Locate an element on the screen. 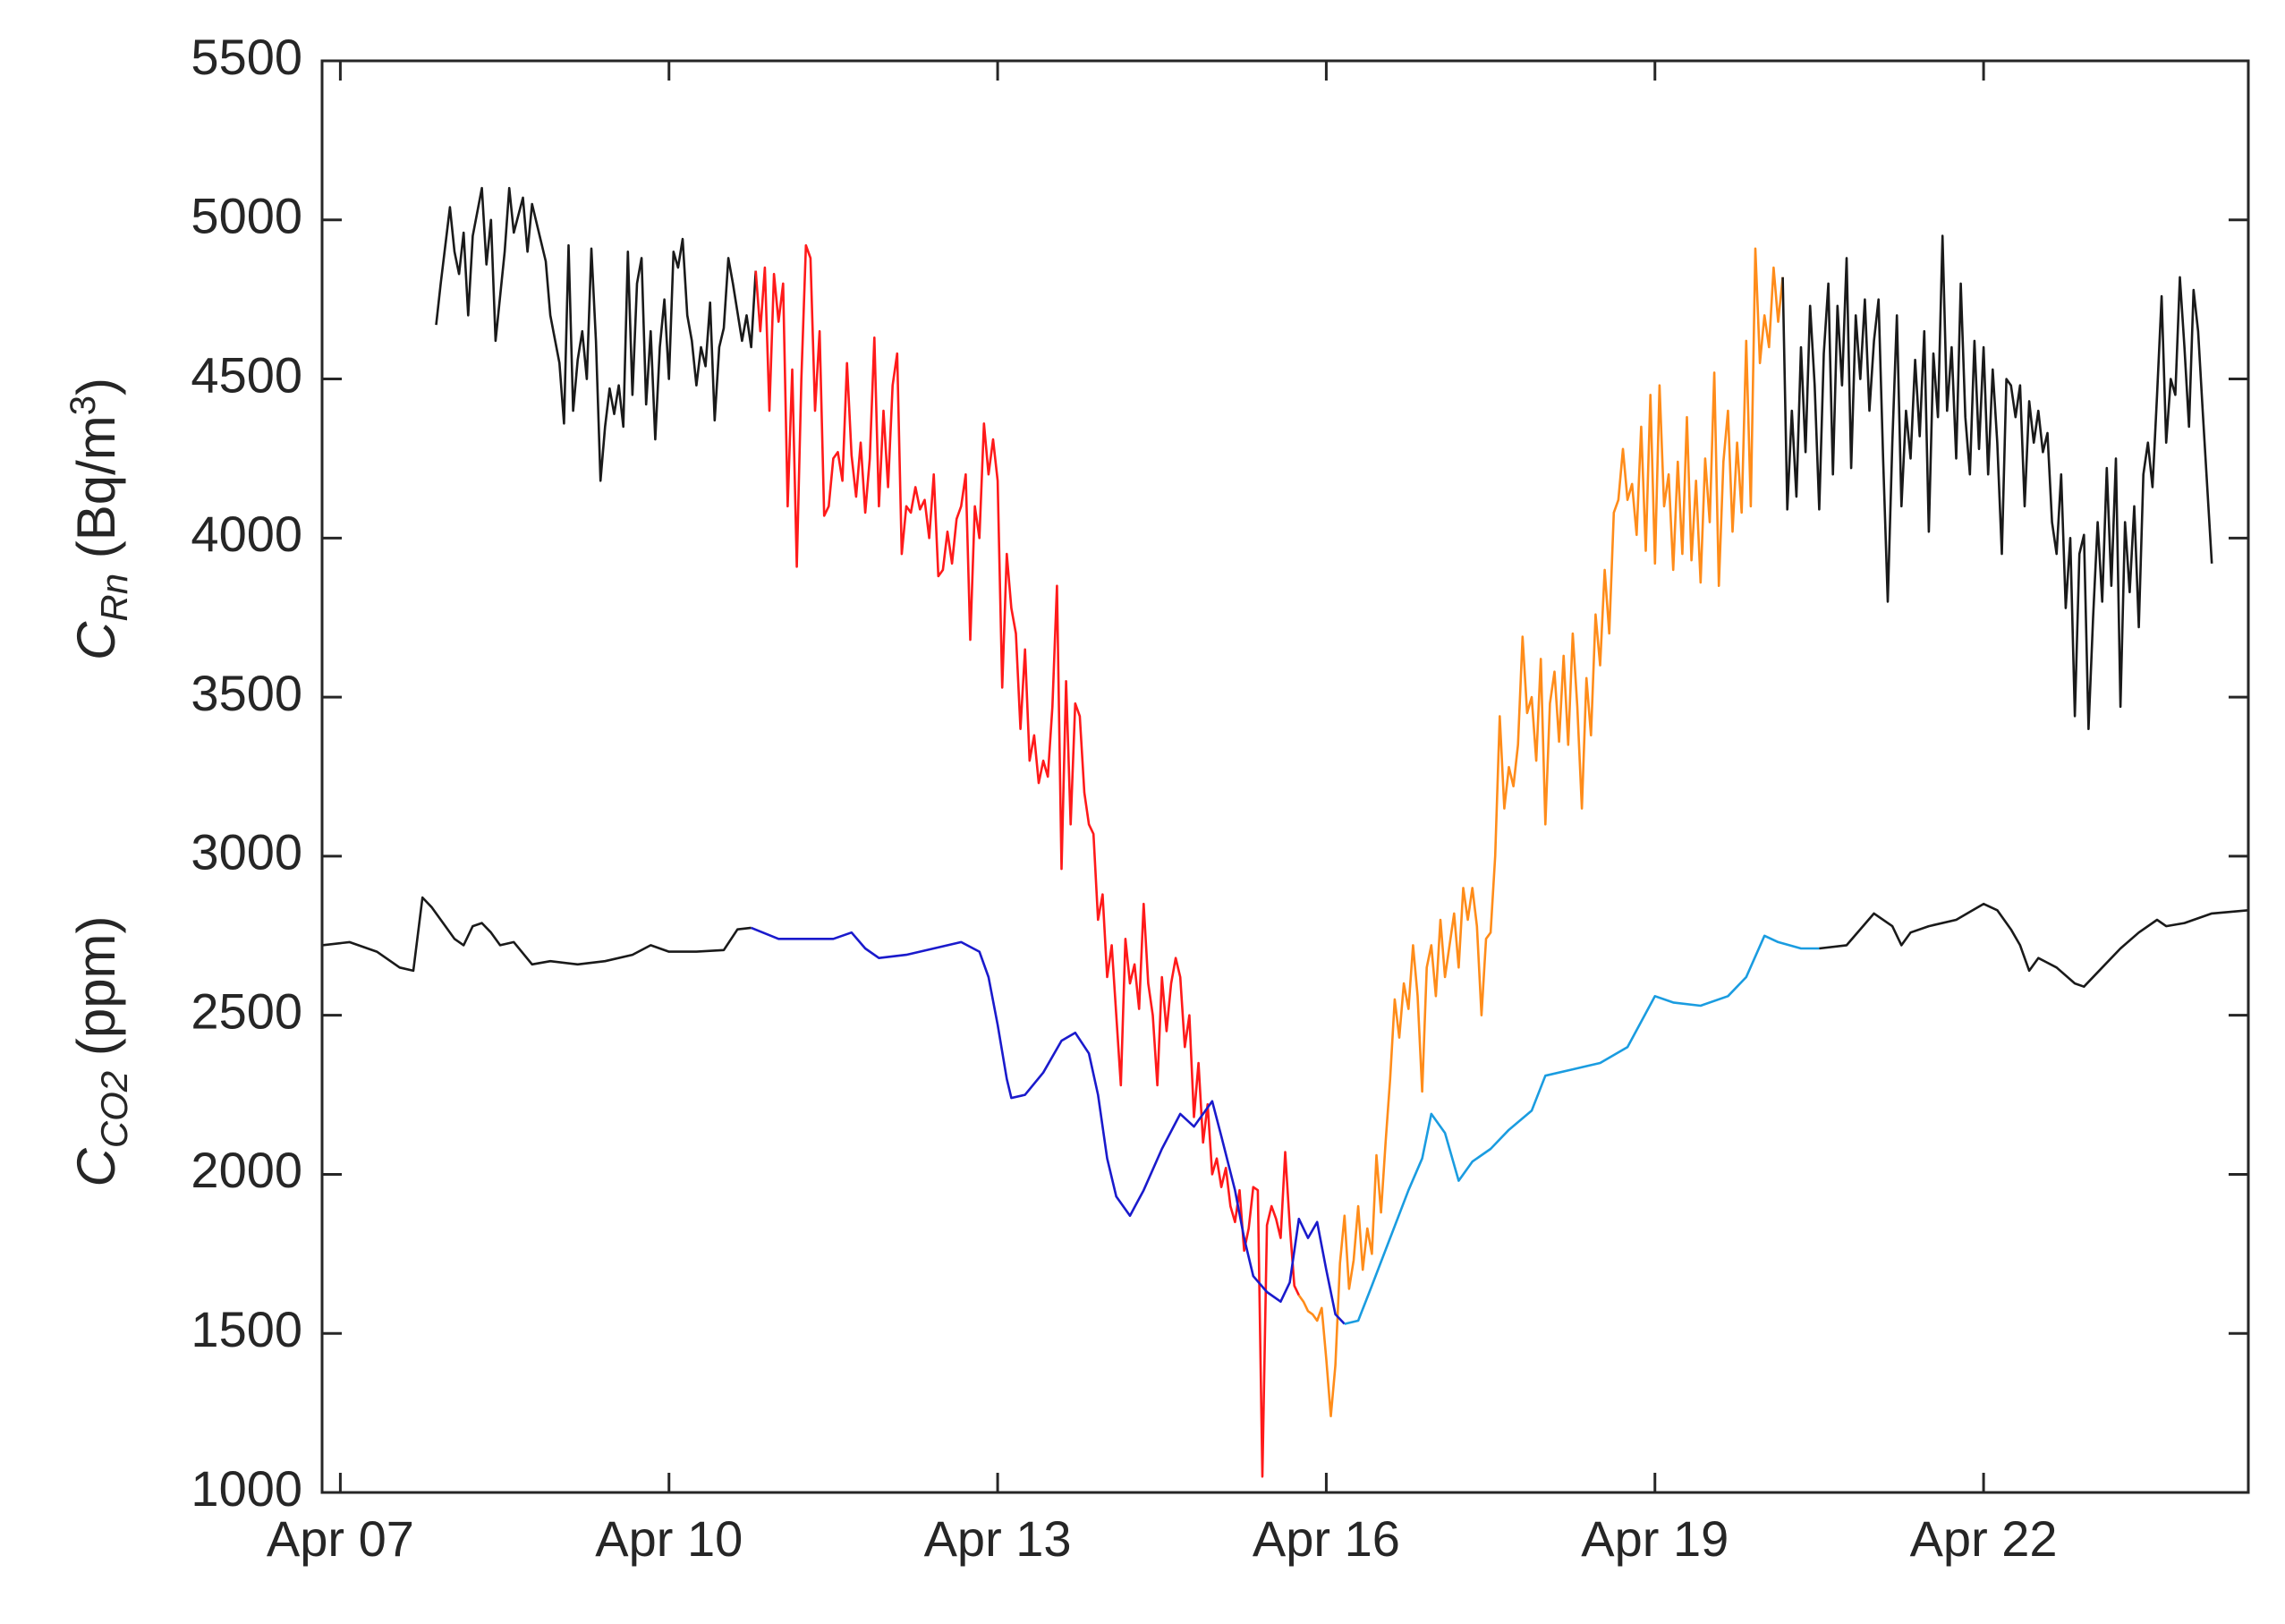  y-label-upper-unit: (Bq/m is located at coordinates (96, 494).